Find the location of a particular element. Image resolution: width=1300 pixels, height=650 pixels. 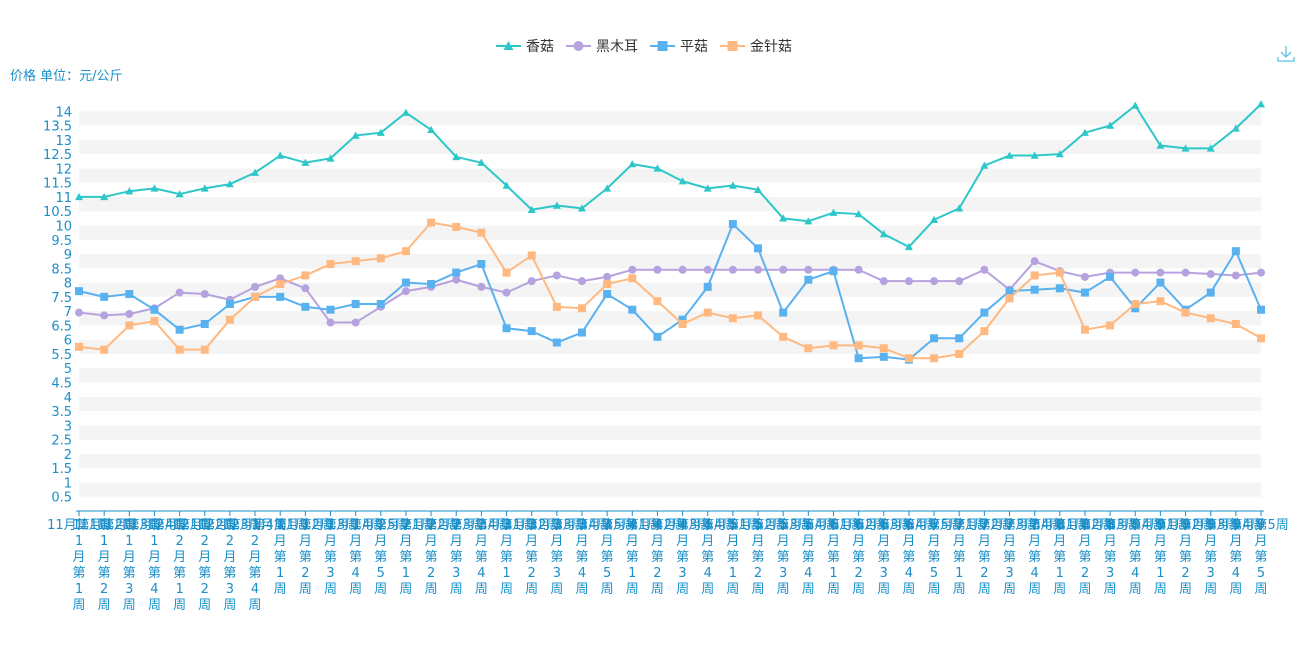

legend-item: 平菇 is located at coordinates (679, 47).